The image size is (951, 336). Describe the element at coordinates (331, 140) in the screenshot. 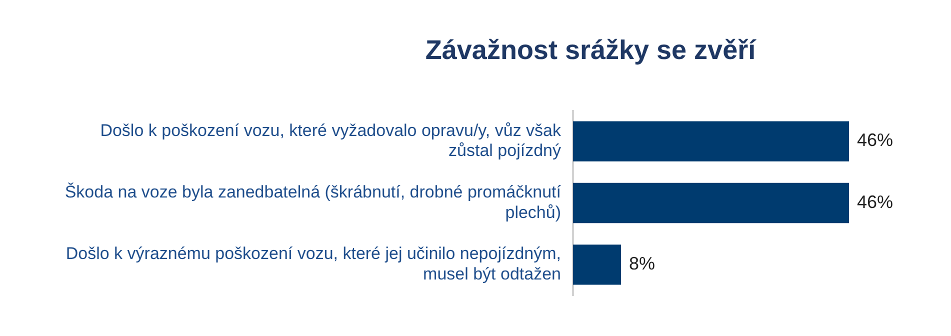

I see `y-tick-label: Došlo k poškození vozu, které vyžadovalo opravu/y, vůz však zůstal pojízdný` at that location.